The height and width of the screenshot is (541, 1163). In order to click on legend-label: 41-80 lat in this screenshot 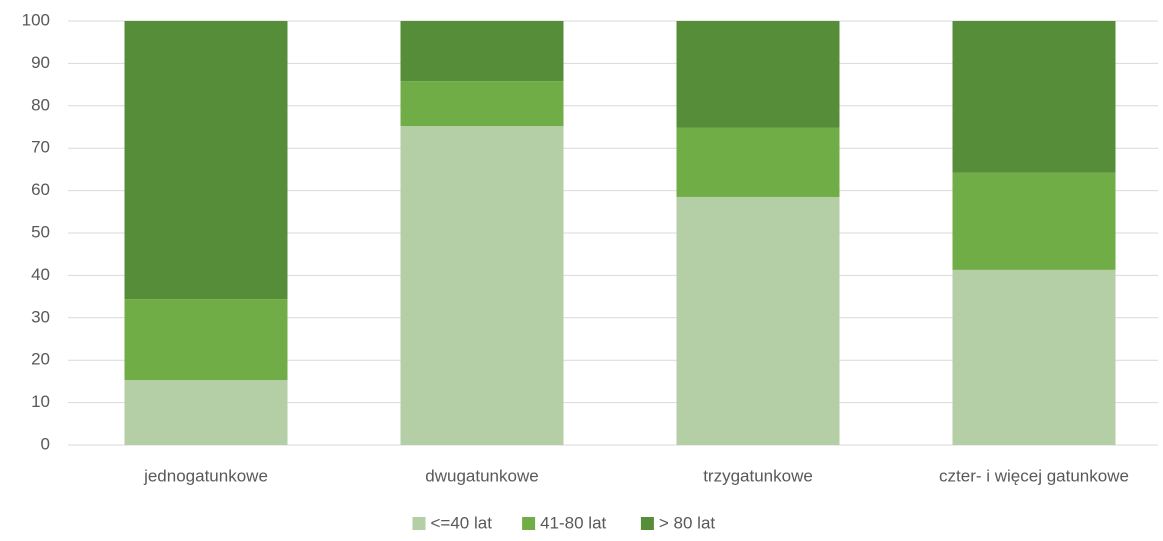, I will do `click(573, 522)`.